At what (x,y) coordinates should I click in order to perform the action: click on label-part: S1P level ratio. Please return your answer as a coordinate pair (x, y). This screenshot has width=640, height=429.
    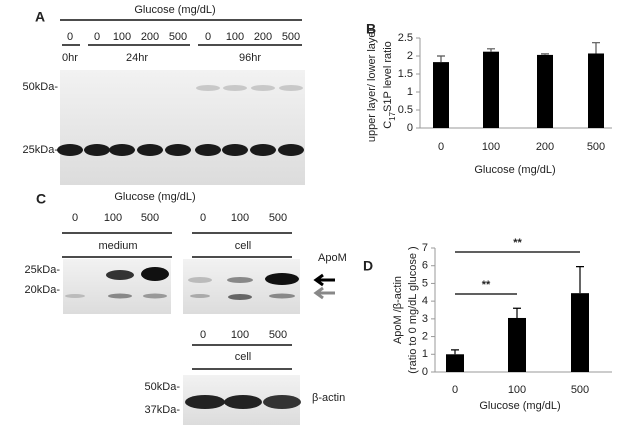
    Looking at the image, I should click on (388, 76).